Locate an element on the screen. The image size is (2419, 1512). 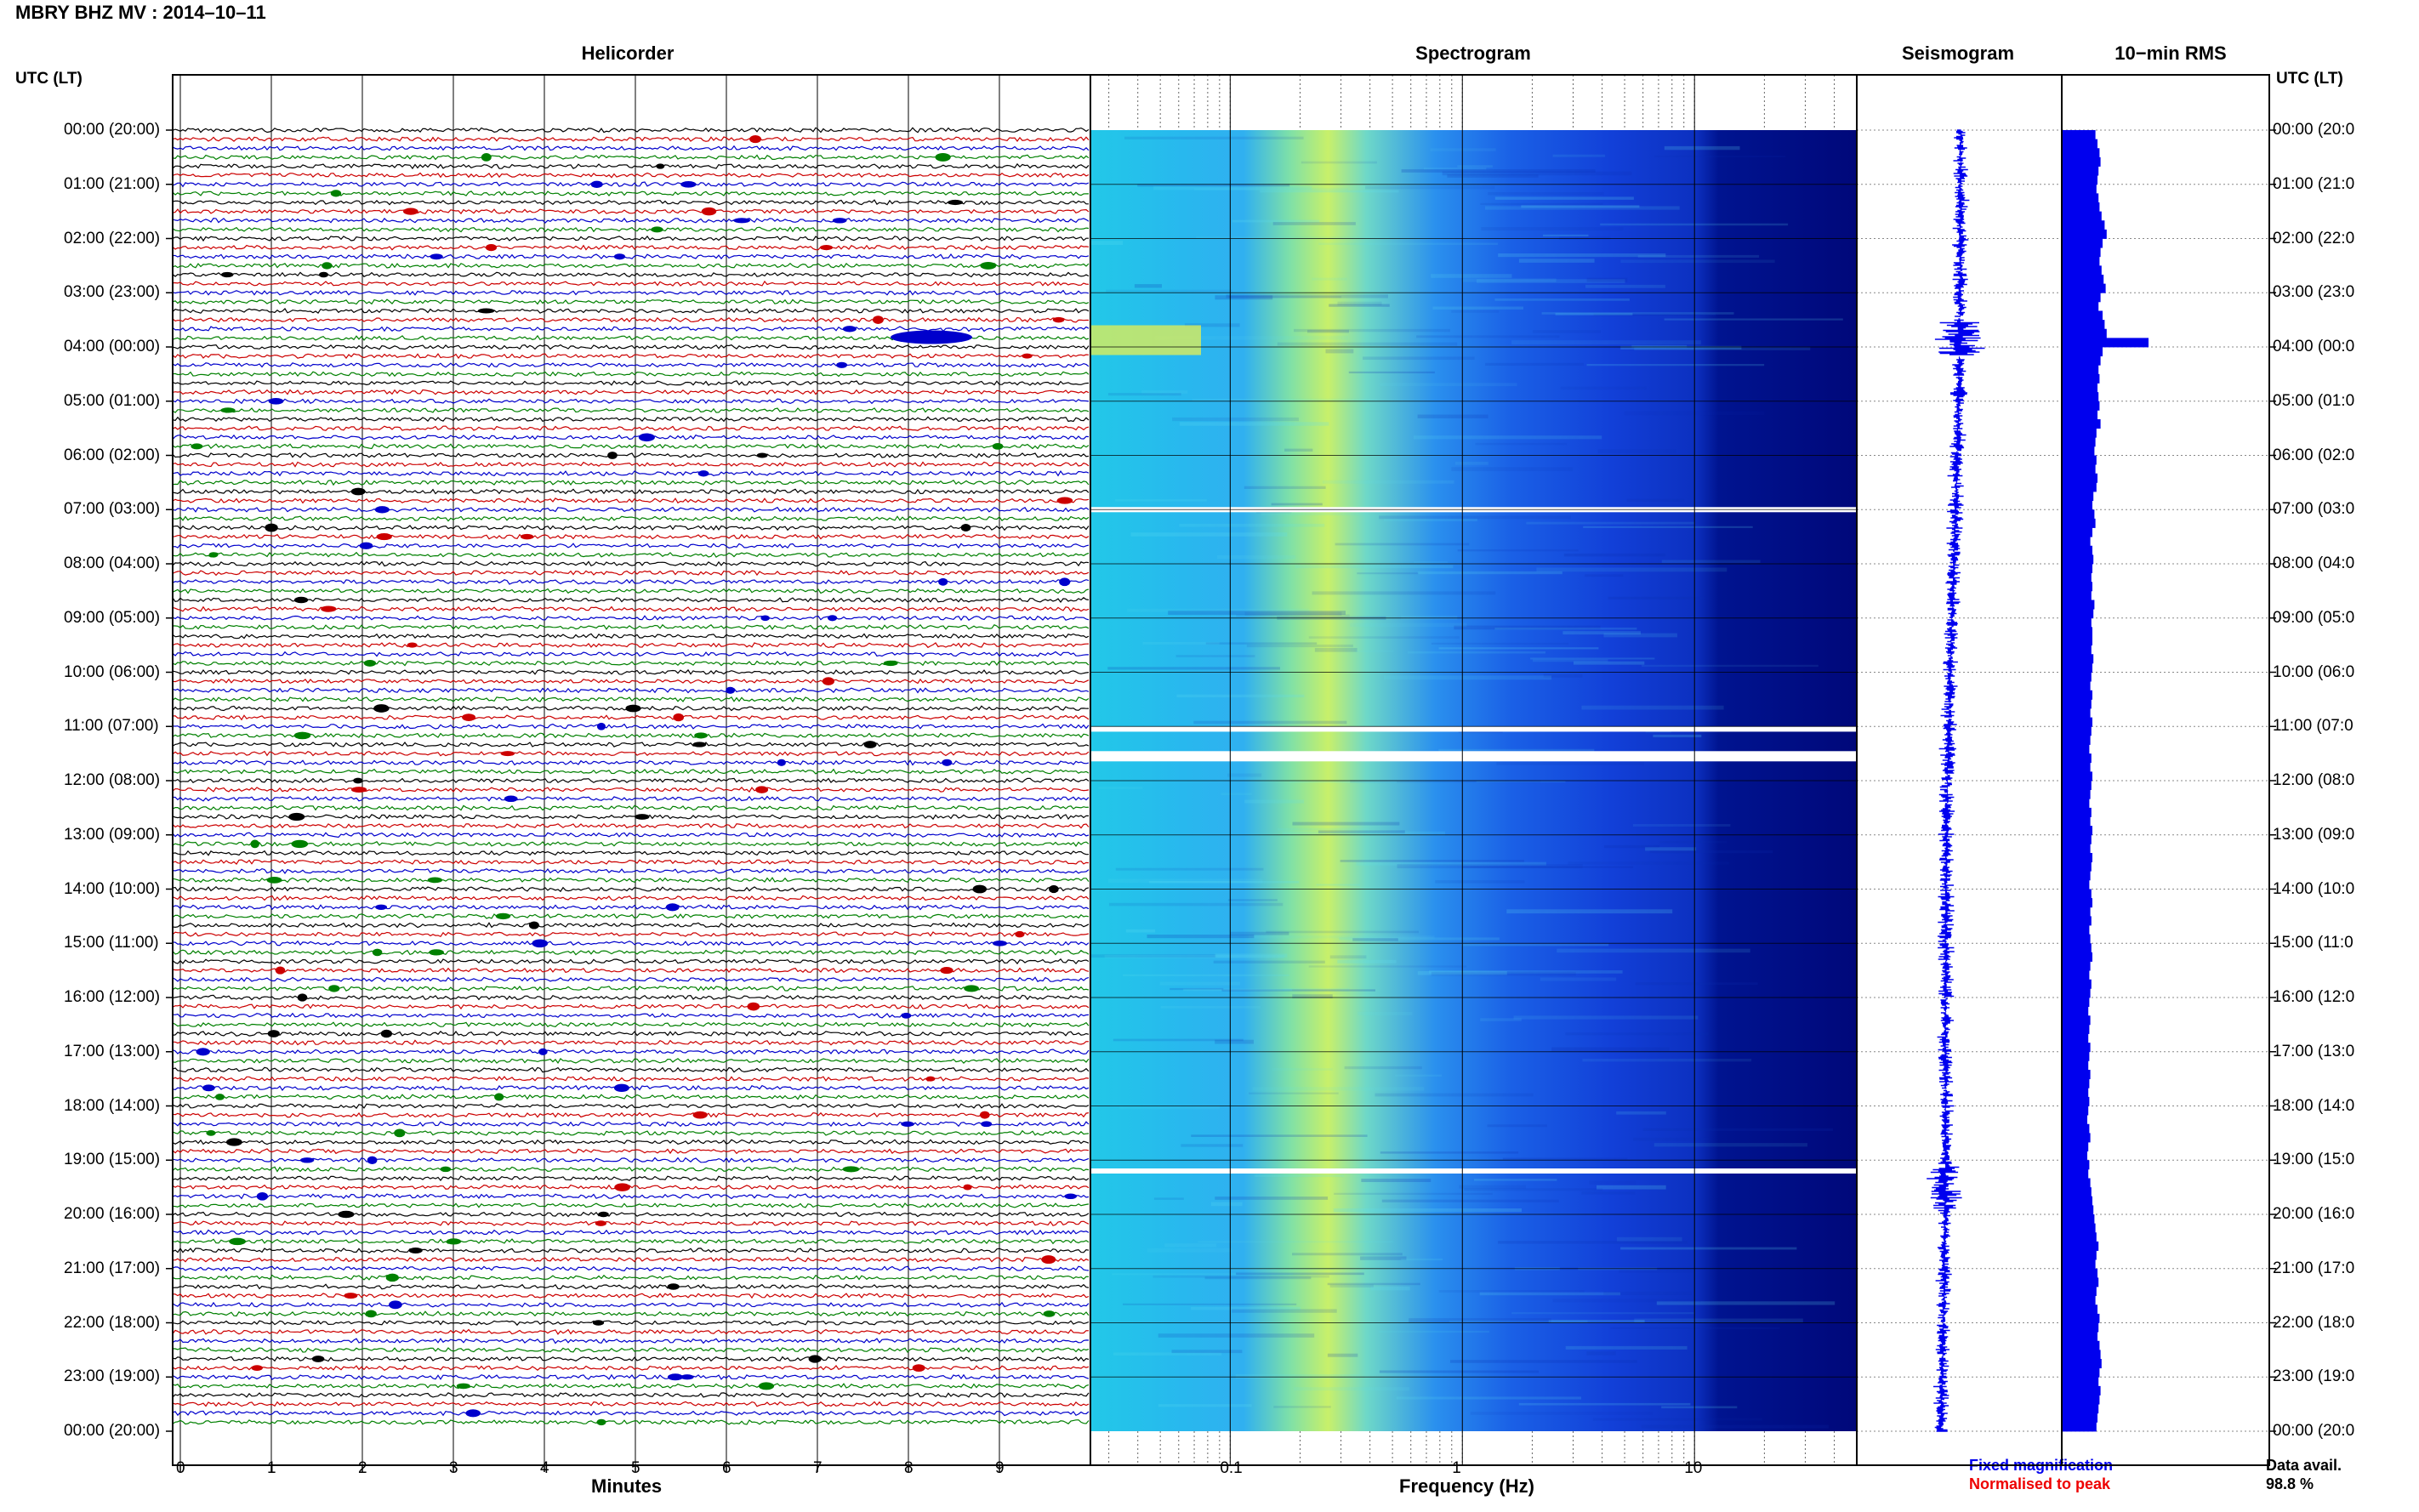
time-label-right: 12:00 (08:0 is located at coordinates (2314, 780).